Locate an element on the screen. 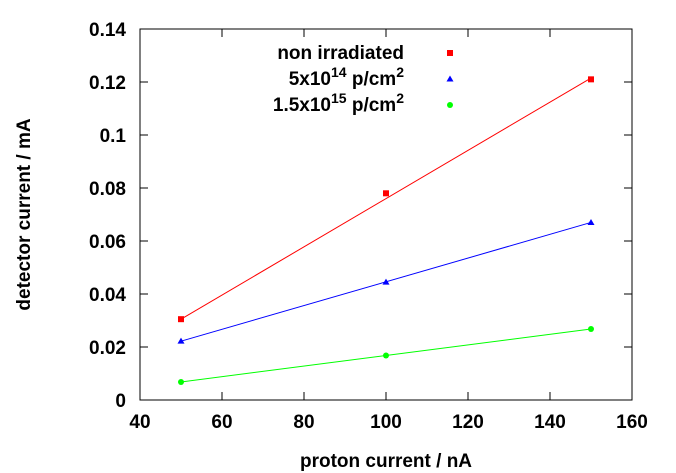 The height and width of the screenshot is (473, 676). y-tick-label: 0.02 is located at coordinates (107, 348).